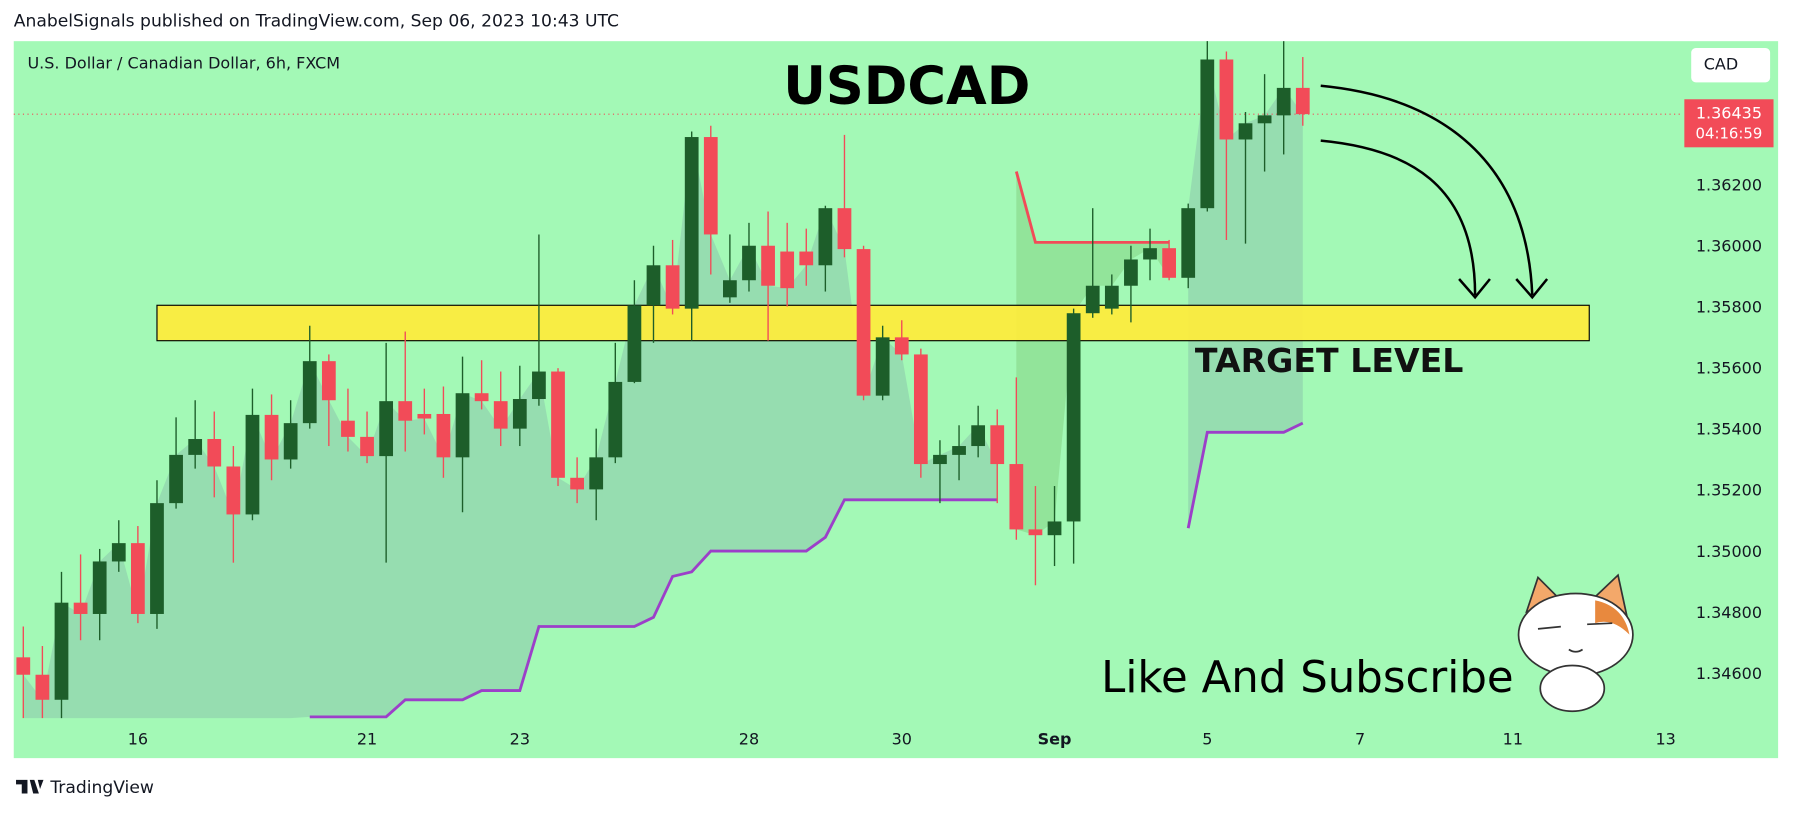 This screenshot has width=1793, height=813. What do you see at coordinates (1729, 490) in the screenshot?
I see `y-tick-label: 1.35200` at bounding box center [1729, 490].